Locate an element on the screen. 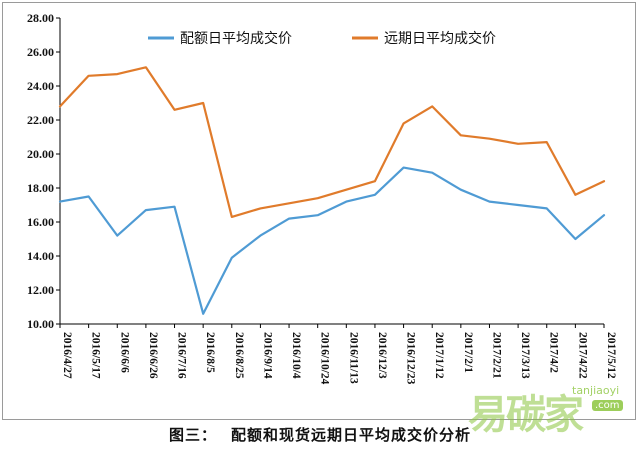 The height and width of the screenshot is (451, 640). y-tick-label: 26.00 is located at coordinates (40, 52).